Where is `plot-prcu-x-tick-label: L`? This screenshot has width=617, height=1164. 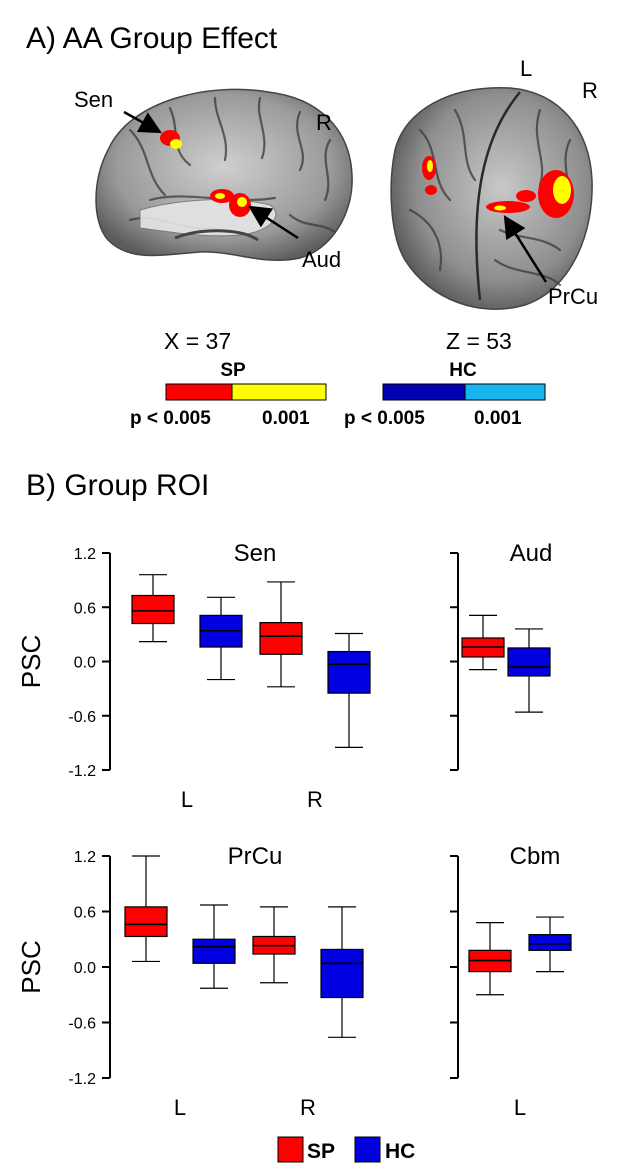
plot-prcu-x-tick-label: L is located at coordinates (180, 1107).